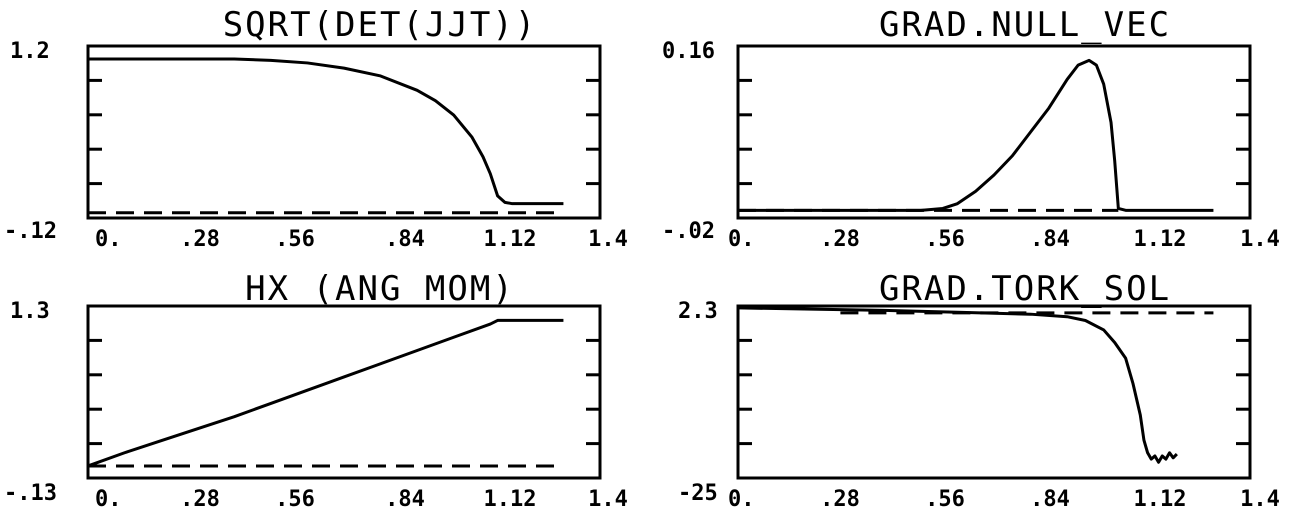 This screenshot has height=524, width=1304. Describe the element at coordinates (698, 493) in the screenshot. I see `y-tick-min: -25` at that location.